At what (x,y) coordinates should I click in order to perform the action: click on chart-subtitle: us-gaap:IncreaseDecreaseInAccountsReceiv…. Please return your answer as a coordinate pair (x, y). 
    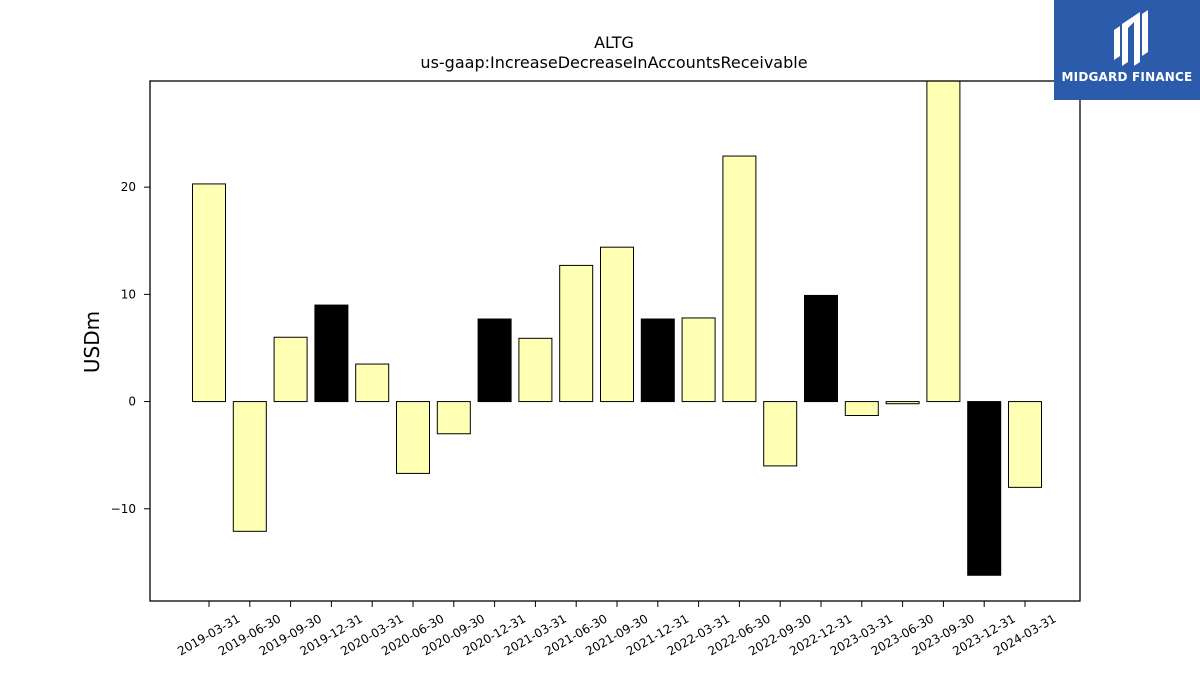
    Looking at the image, I should click on (613, 62).